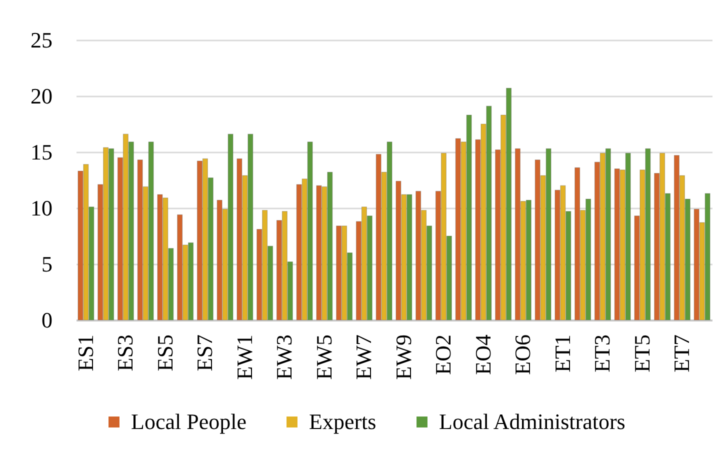  Describe the element at coordinates (681, 353) in the screenshot. I see `x-tick-label: ET7` at that location.